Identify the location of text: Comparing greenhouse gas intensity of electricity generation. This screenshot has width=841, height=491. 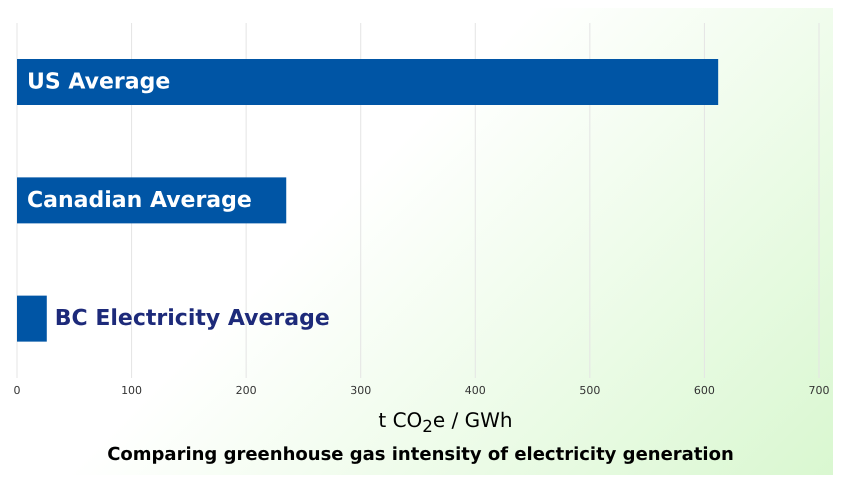
(420, 455).